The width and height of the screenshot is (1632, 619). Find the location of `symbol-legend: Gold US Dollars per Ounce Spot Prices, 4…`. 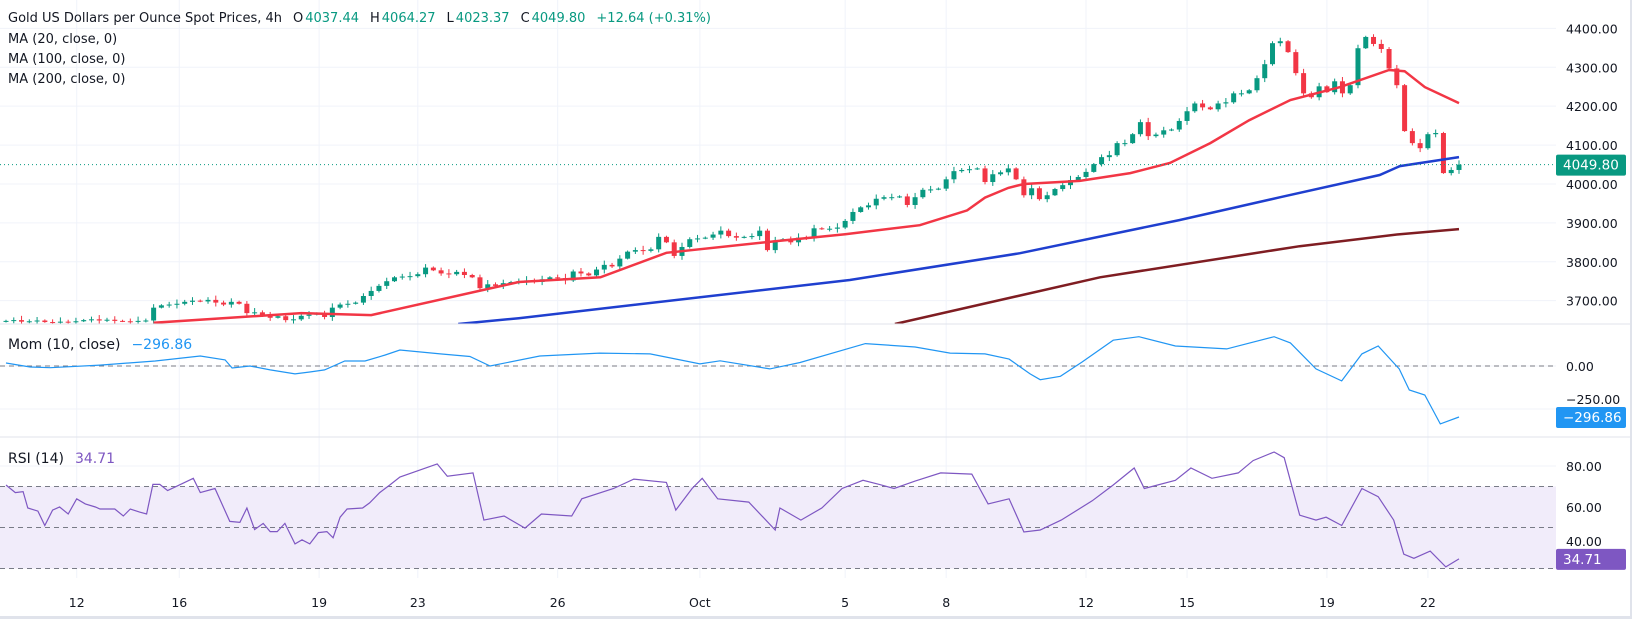

symbol-legend: Gold US Dollars per Ounce Spot Prices, 4… is located at coordinates (360, 19).